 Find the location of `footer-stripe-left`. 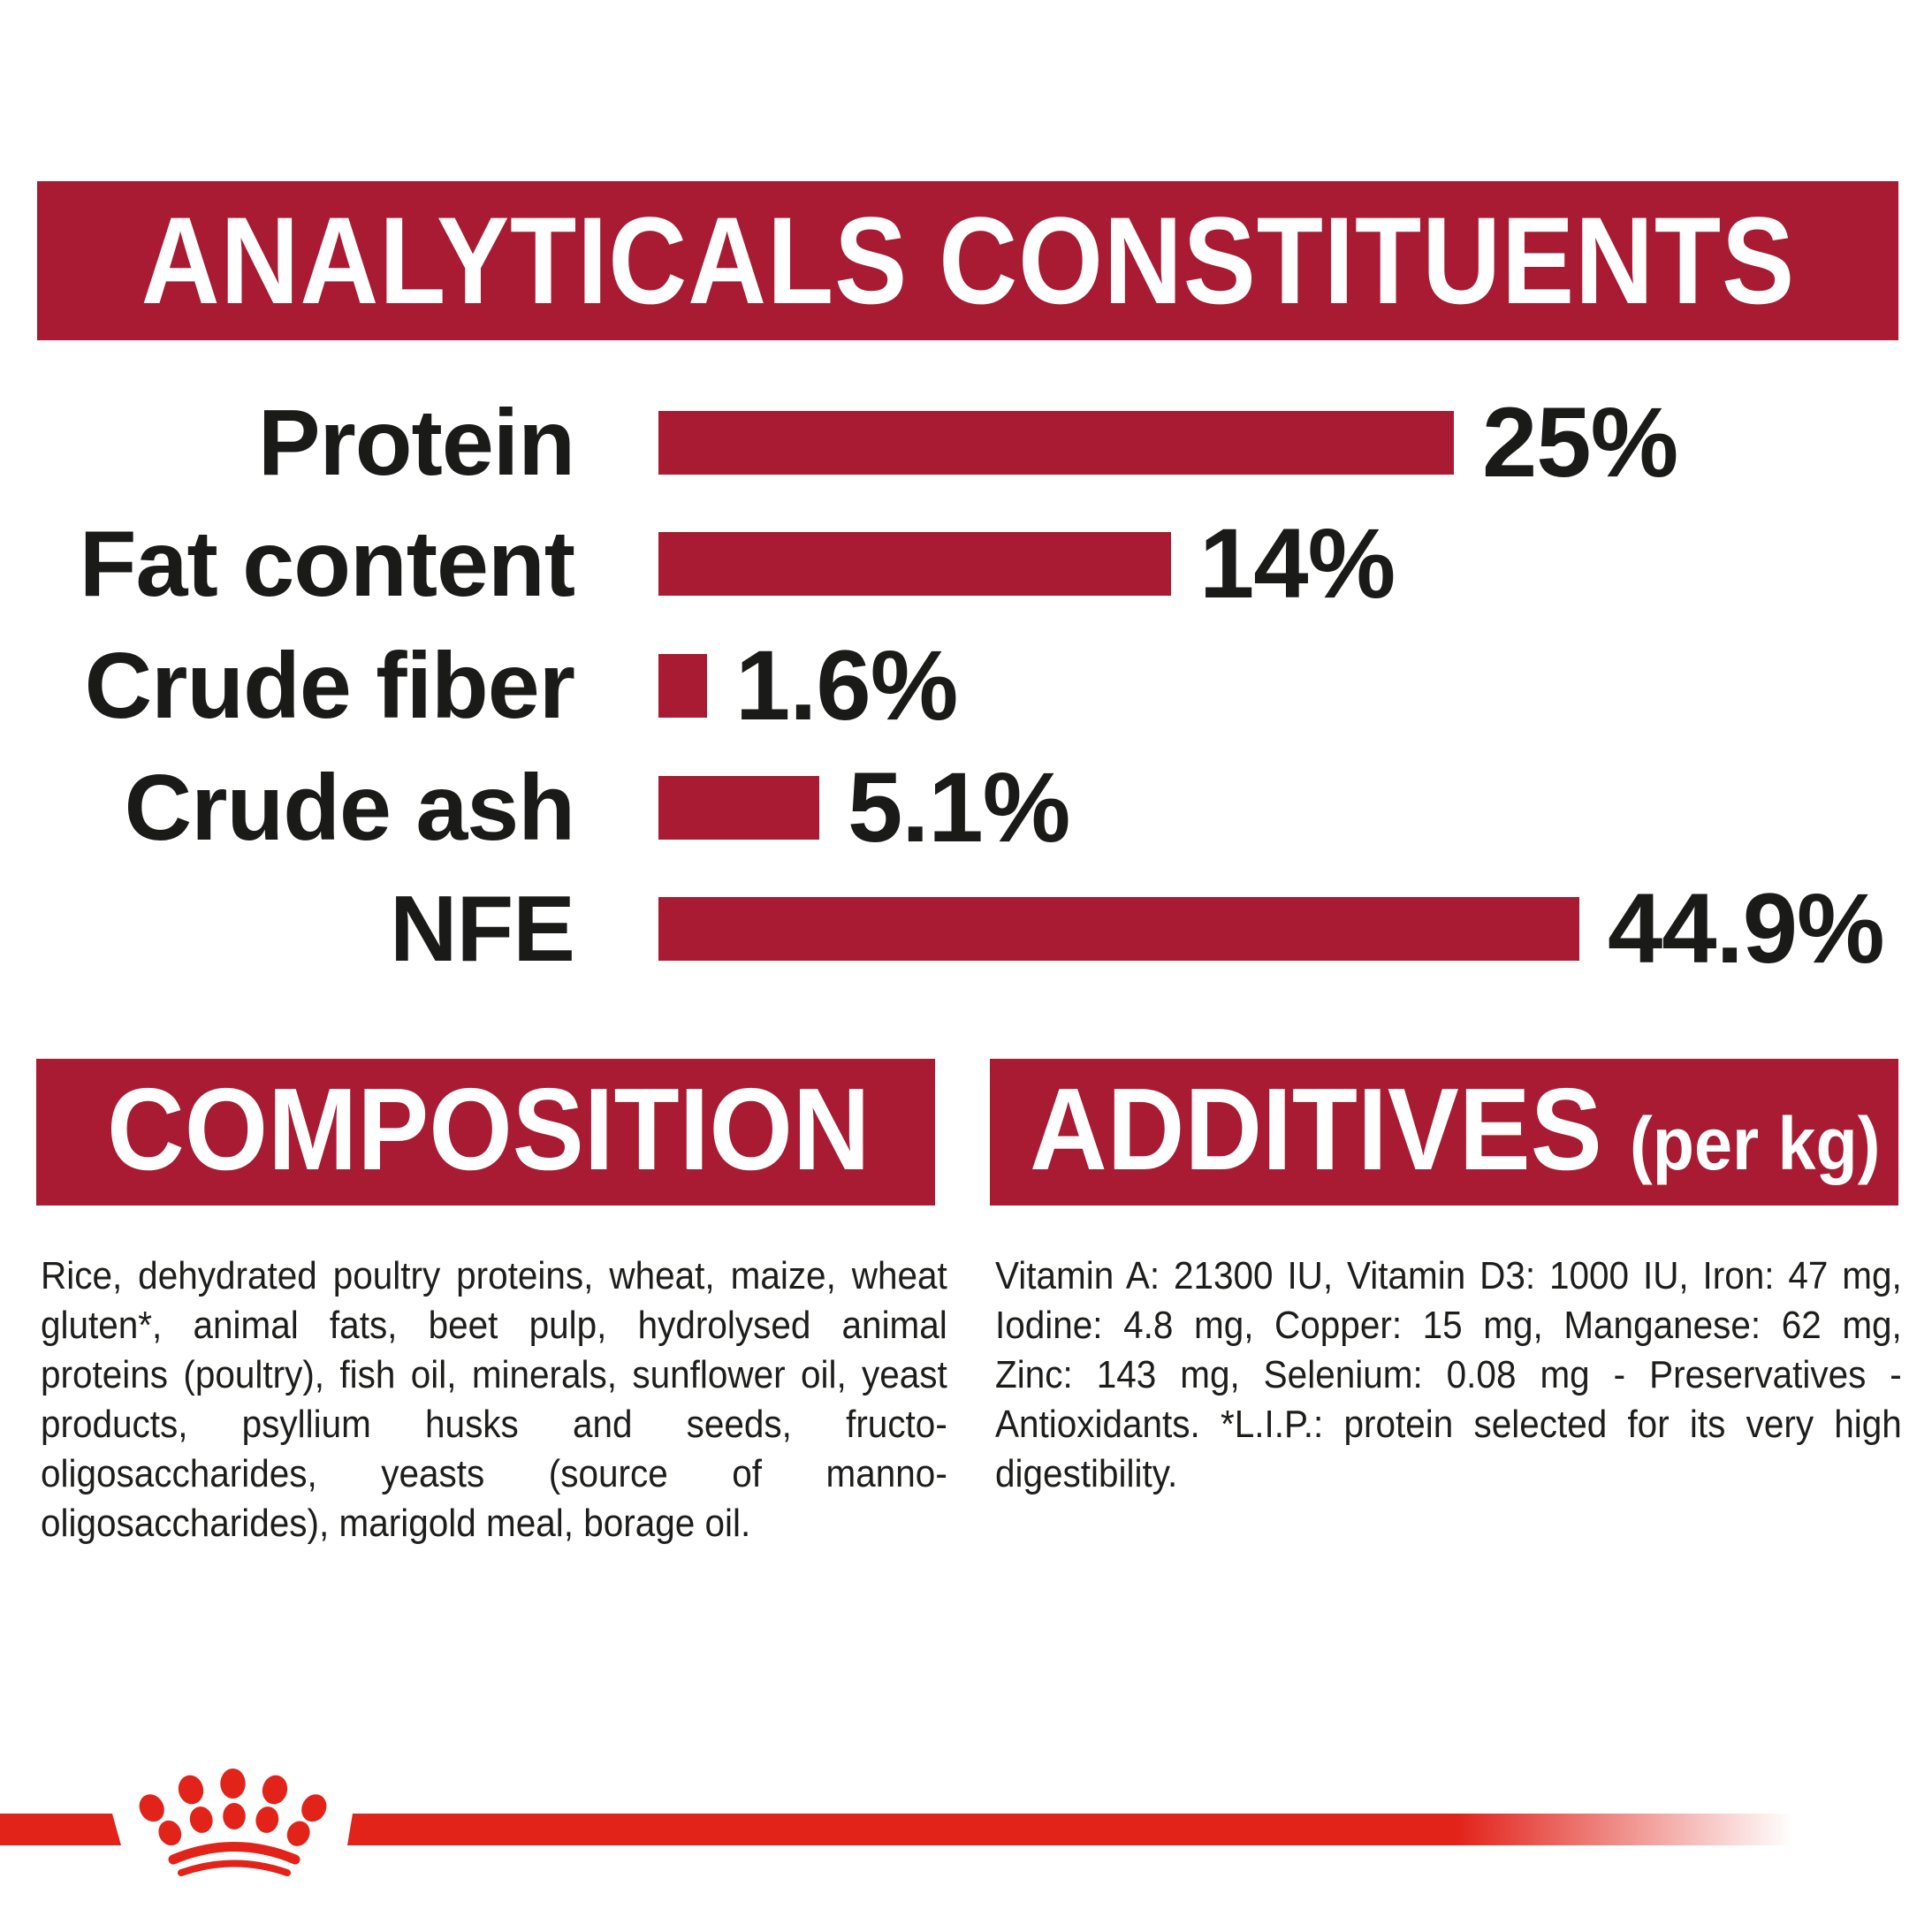

footer-stripe-left is located at coordinates (60, 1830).